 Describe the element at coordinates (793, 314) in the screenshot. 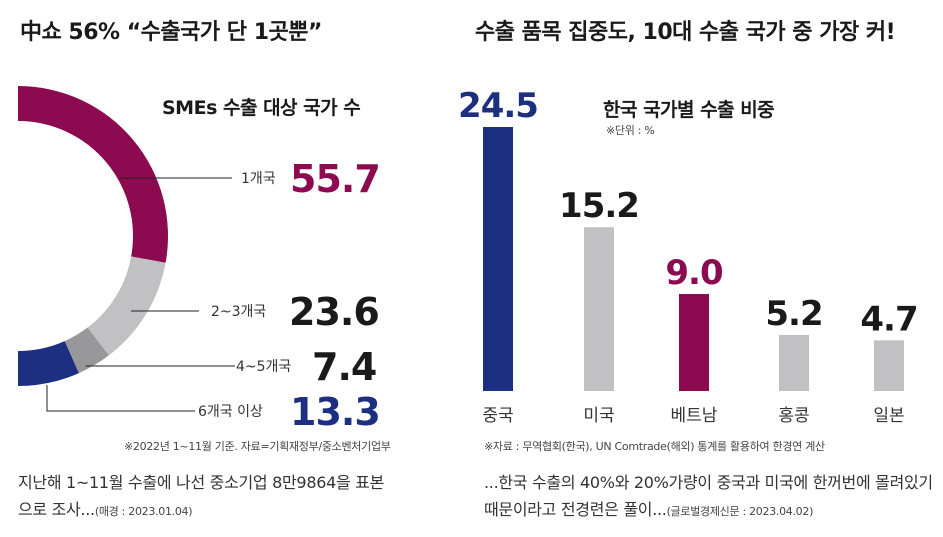

I see `bar-value-label: 5.2` at that location.